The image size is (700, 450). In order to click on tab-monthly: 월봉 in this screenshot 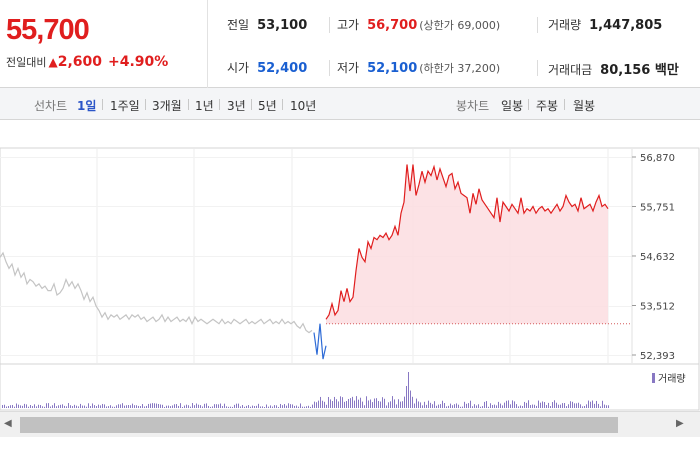, I will do `click(584, 106)`.